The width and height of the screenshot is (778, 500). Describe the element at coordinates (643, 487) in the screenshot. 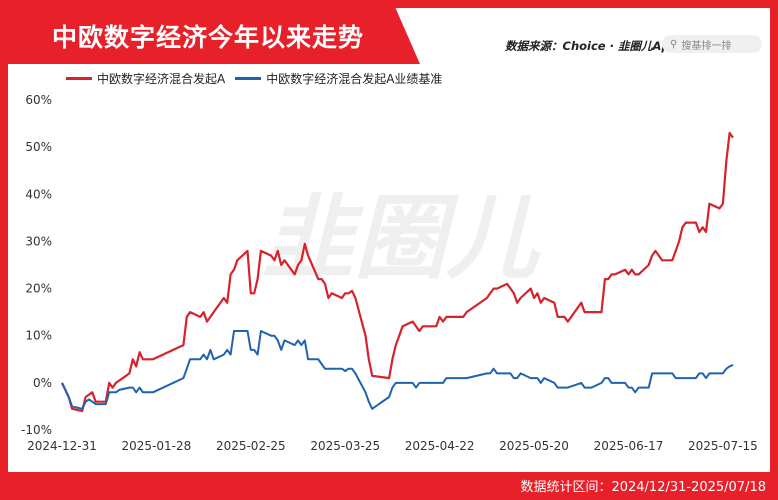

I see `footer-stat-period: 数据统计区间：2024/12/31-2025/07/18` at that location.